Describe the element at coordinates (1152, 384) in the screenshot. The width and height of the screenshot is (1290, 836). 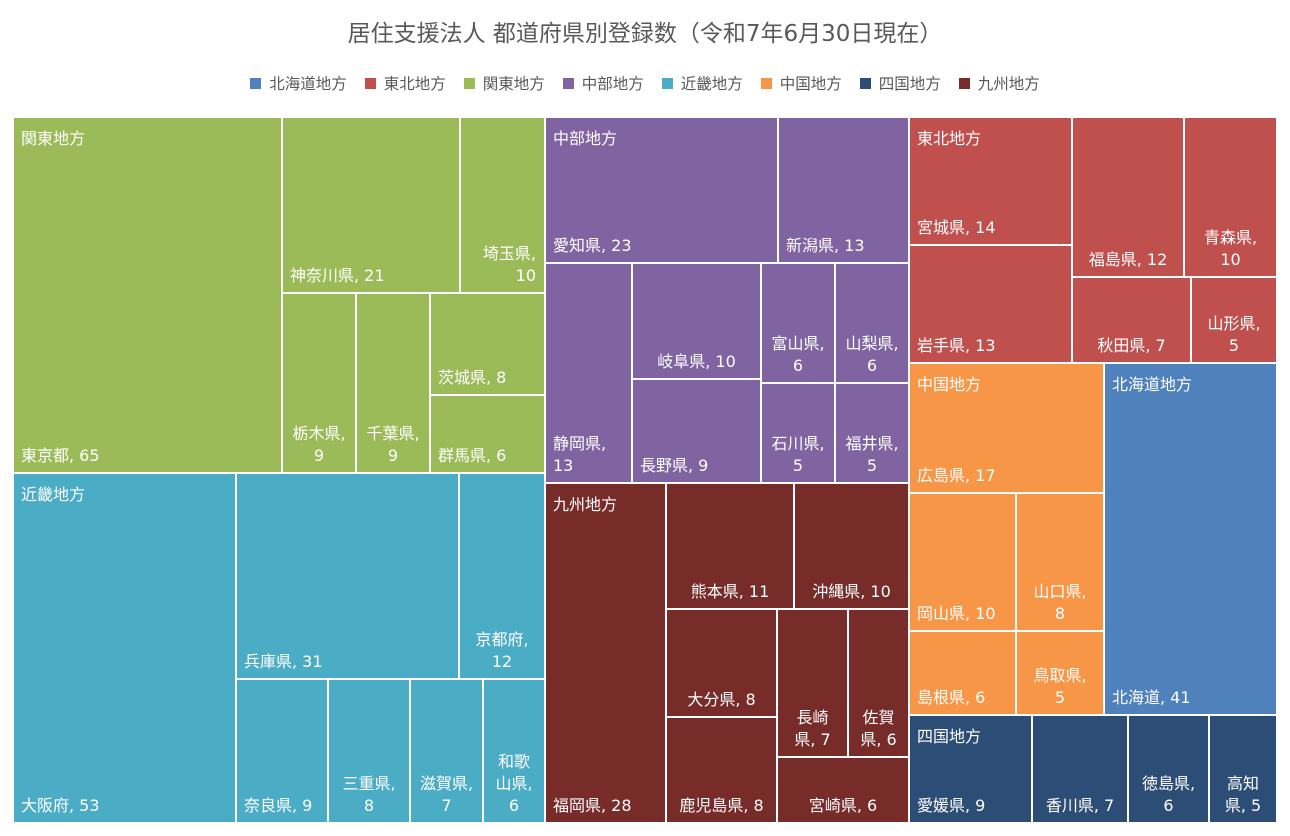
I see `group-label: 北海道地方` at that location.